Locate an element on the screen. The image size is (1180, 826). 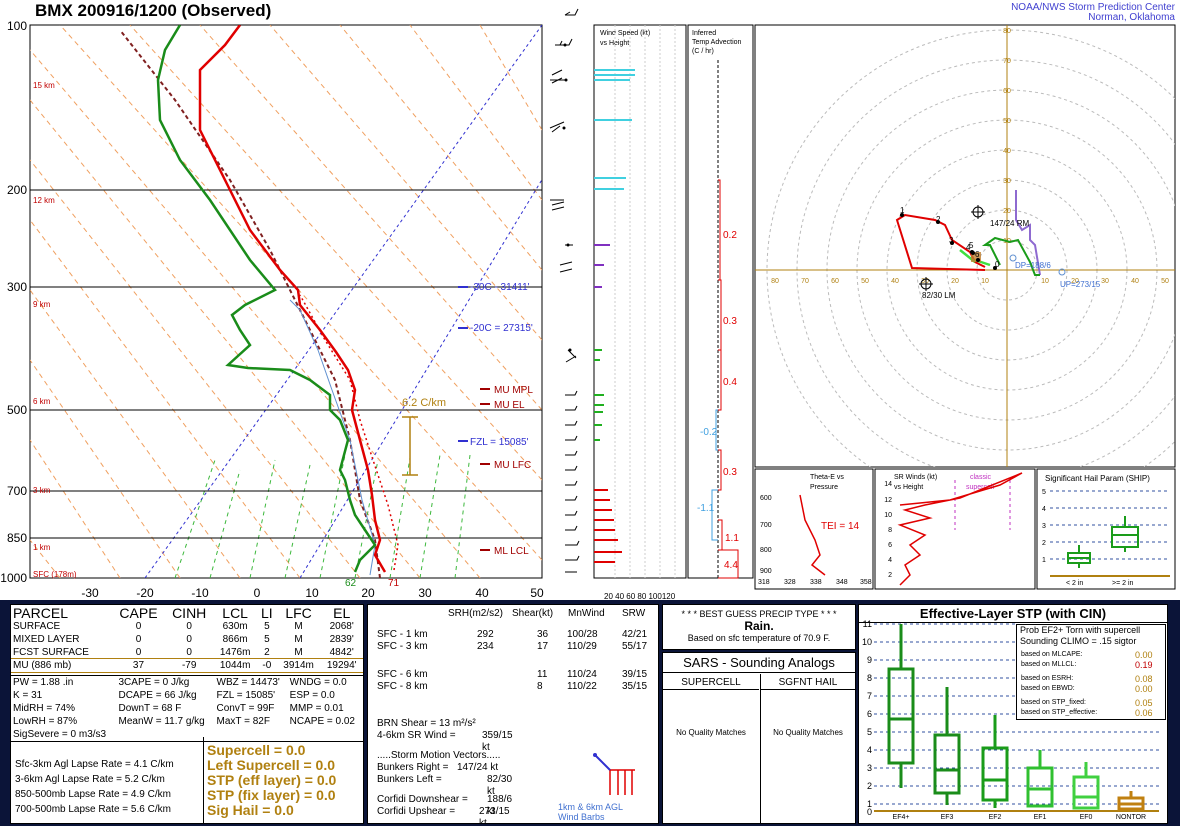
hodo-point-labels: 1 2 3 4 5 6 0 is located at coordinates (950, 237).